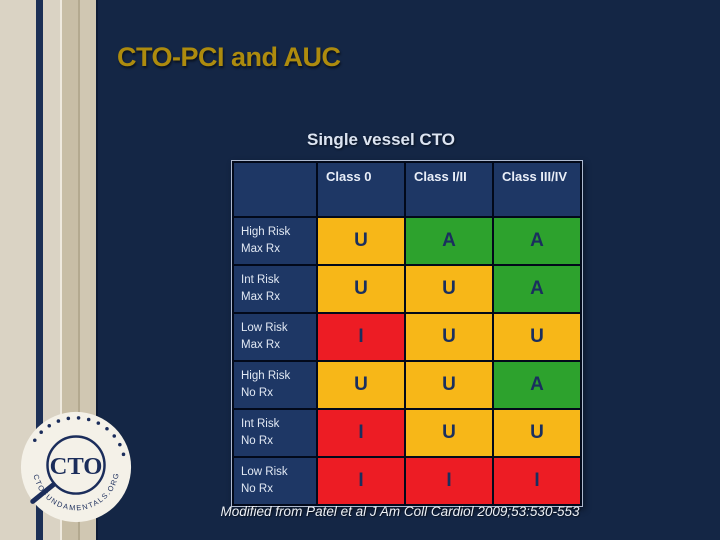  Describe the element at coordinates (361, 189) in the screenshot. I see `header-cell-class0: Class 0` at that location.